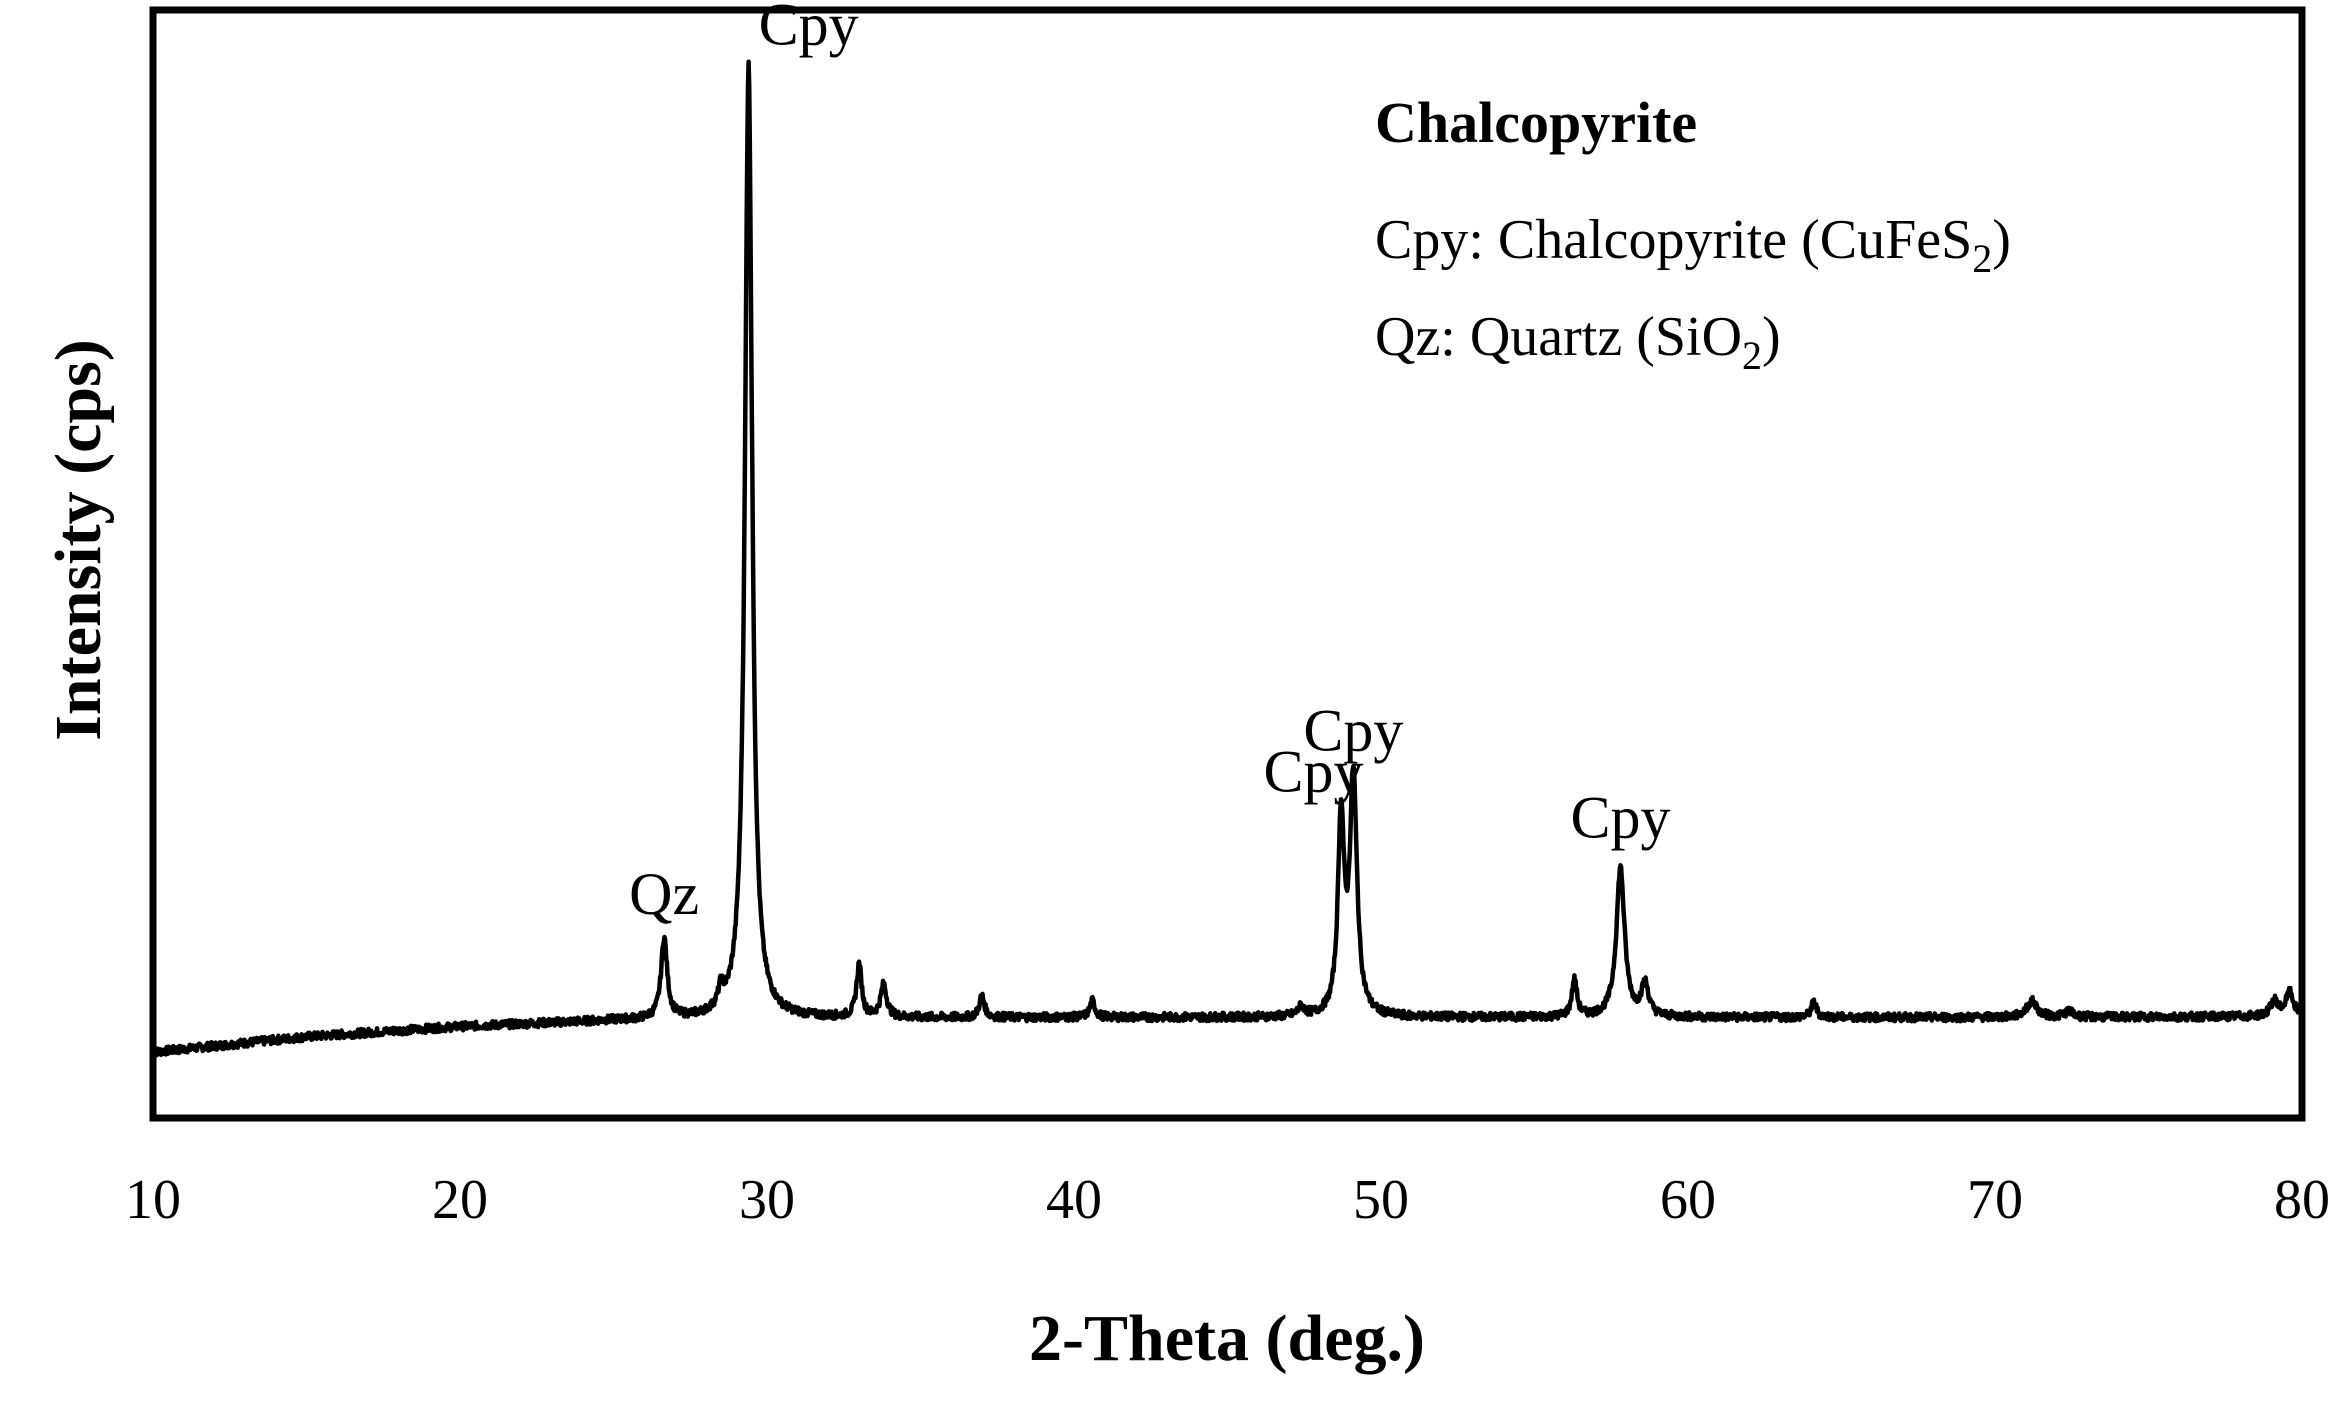 The width and height of the screenshot is (2345, 1403). Describe the element at coordinates (1536, 122) in the screenshot. I see `legend-title: Chalcopyrite` at that location.